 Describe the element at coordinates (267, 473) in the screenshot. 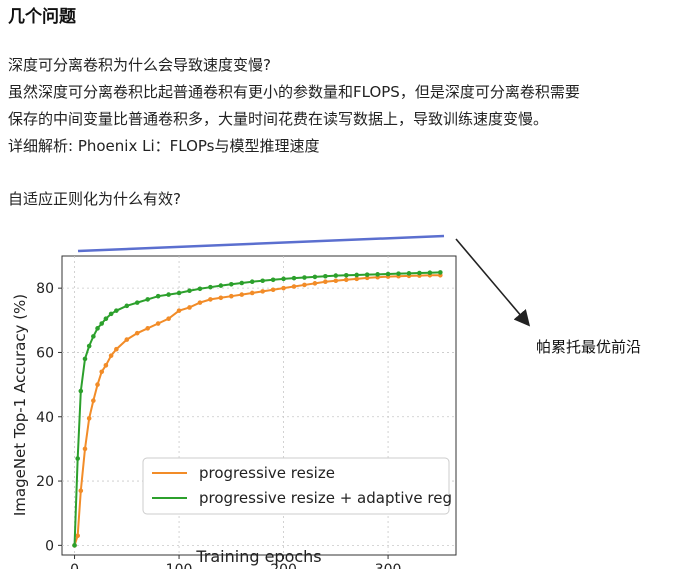

I see `legend-label-1: progressive resize` at that location.